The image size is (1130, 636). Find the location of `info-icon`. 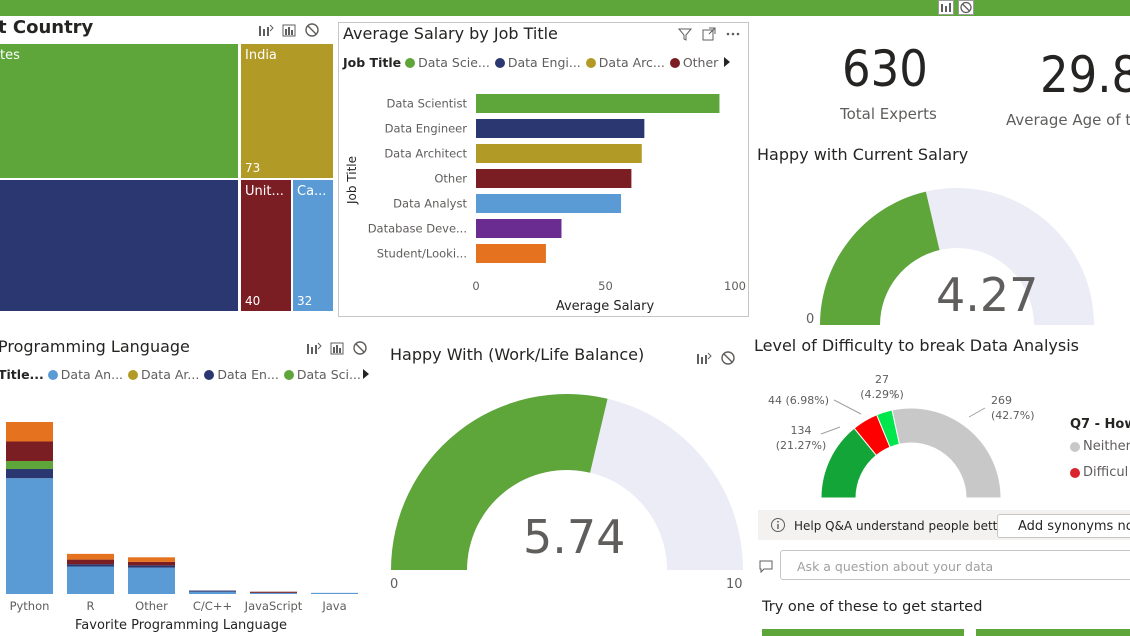

info-icon is located at coordinates (778, 525).